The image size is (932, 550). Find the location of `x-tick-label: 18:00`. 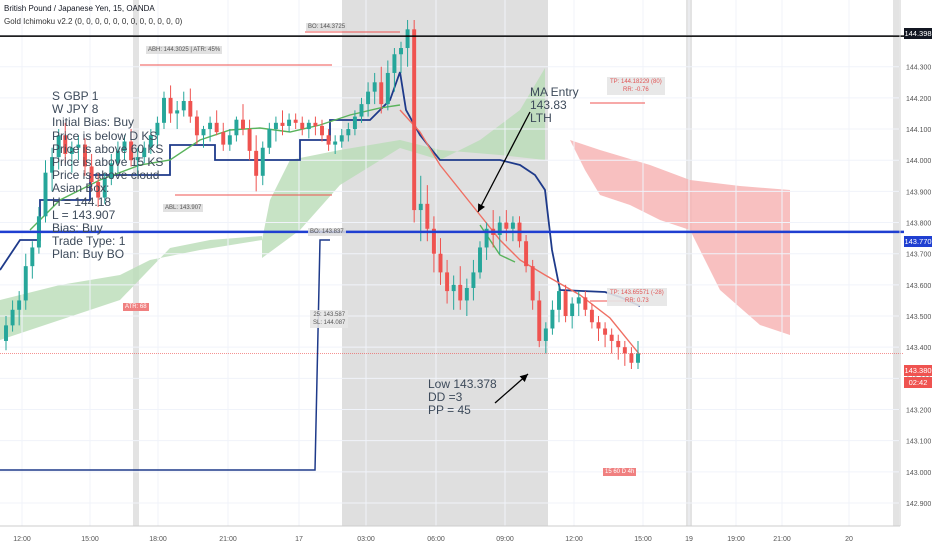

x-tick-label: 18:00 is located at coordinates (158, 539).